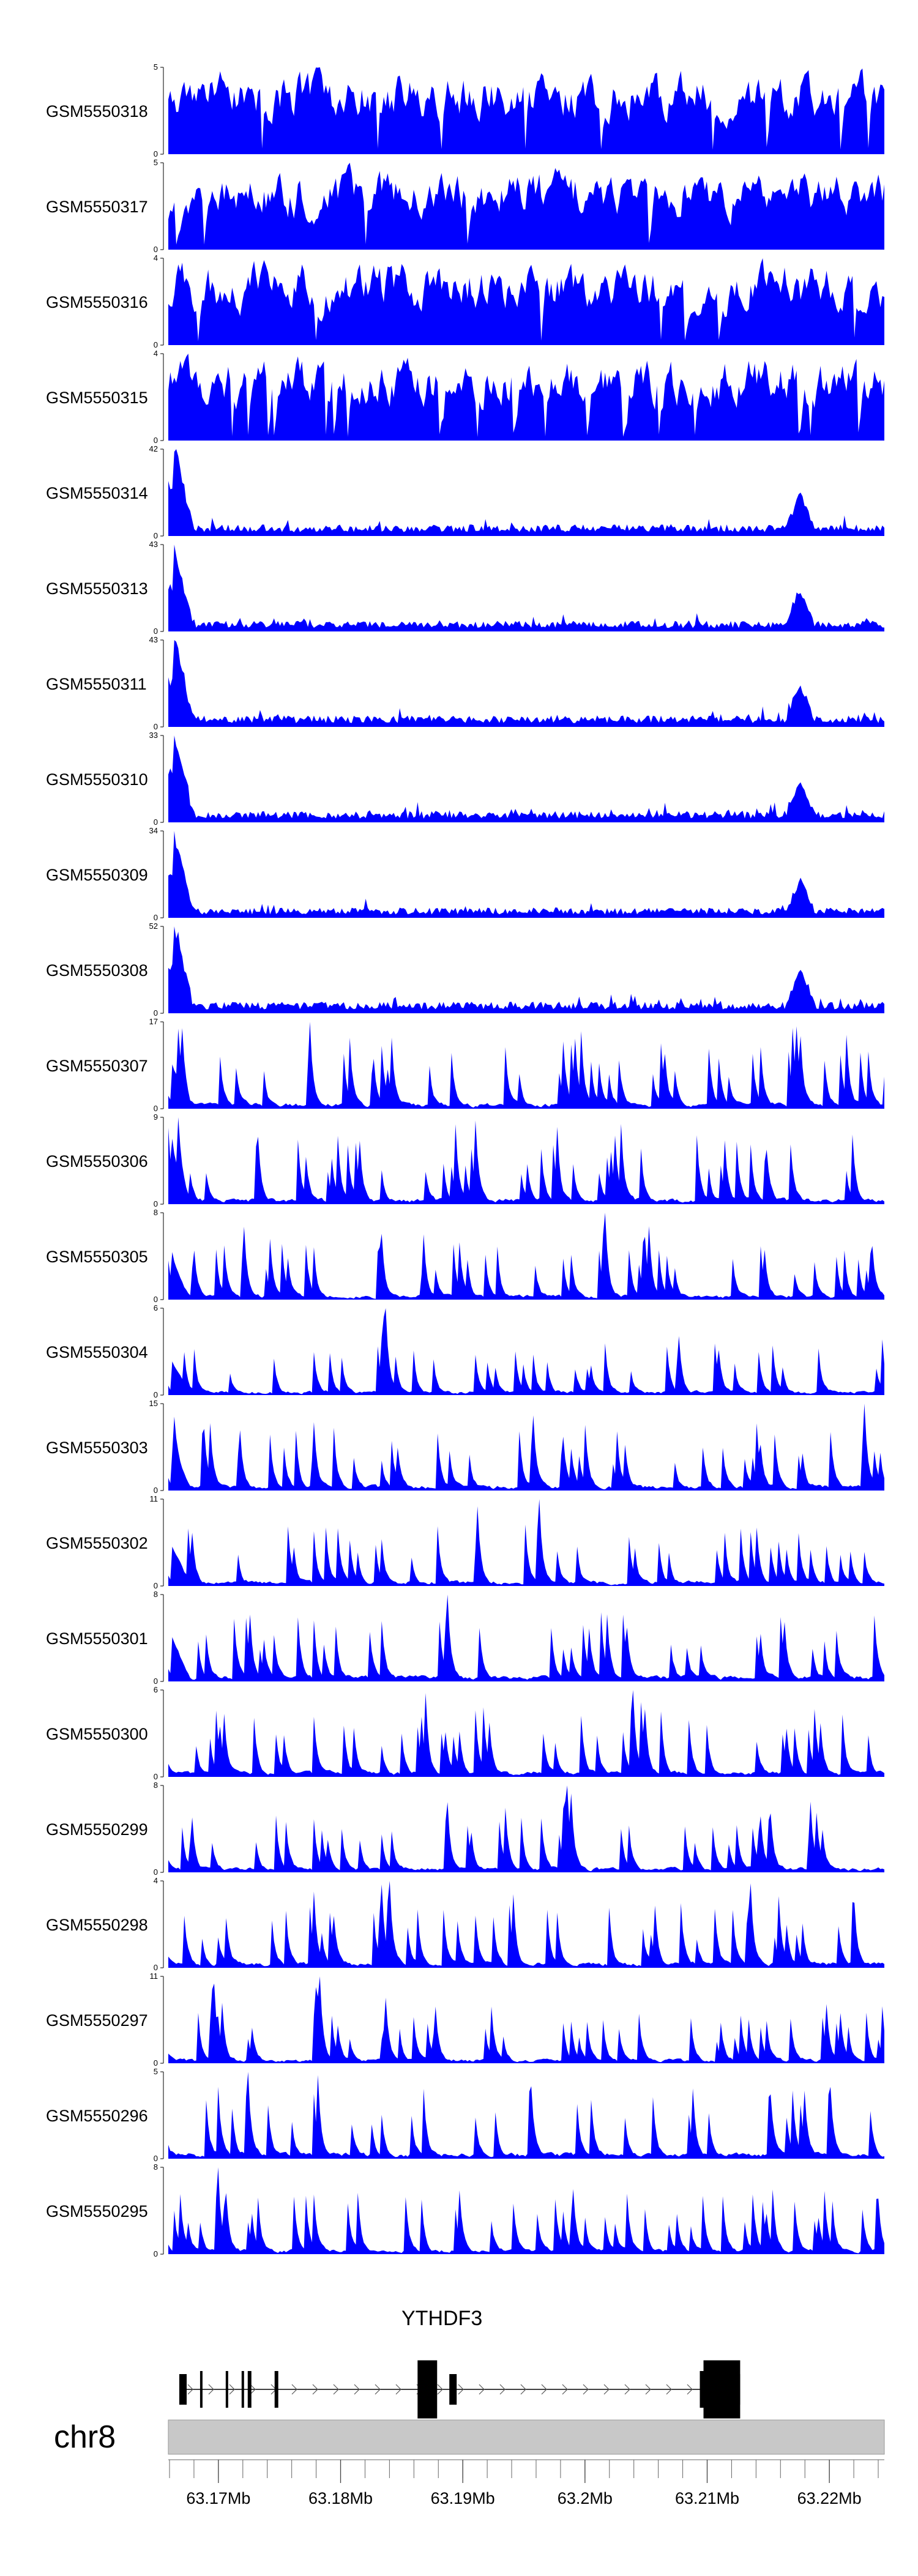 The height and width of the screenshot is (2576, 918). Describe the element at coordinates (153, 640) in the screenshot. I see `y-max-label: 43` at that location.